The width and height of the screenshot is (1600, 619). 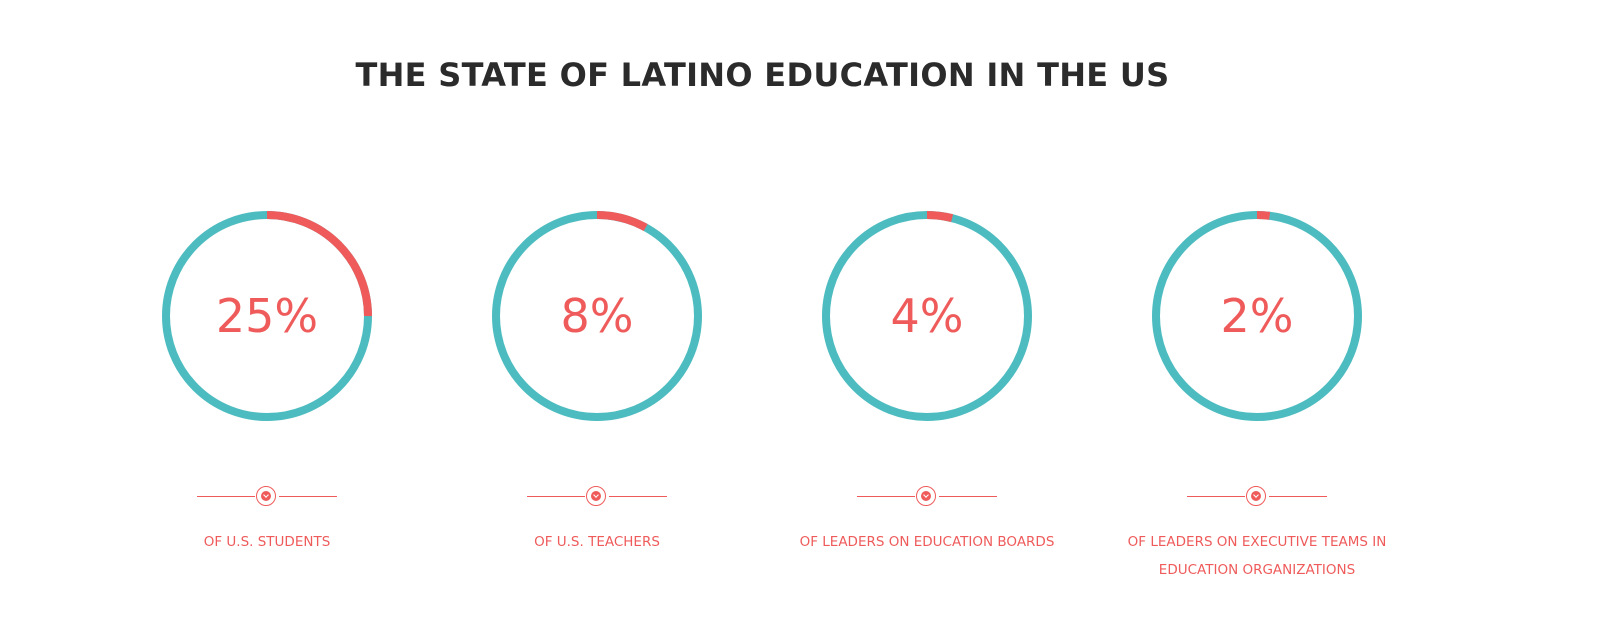 I want to click on progress-ring: 25%, so click(x=267, y=316).